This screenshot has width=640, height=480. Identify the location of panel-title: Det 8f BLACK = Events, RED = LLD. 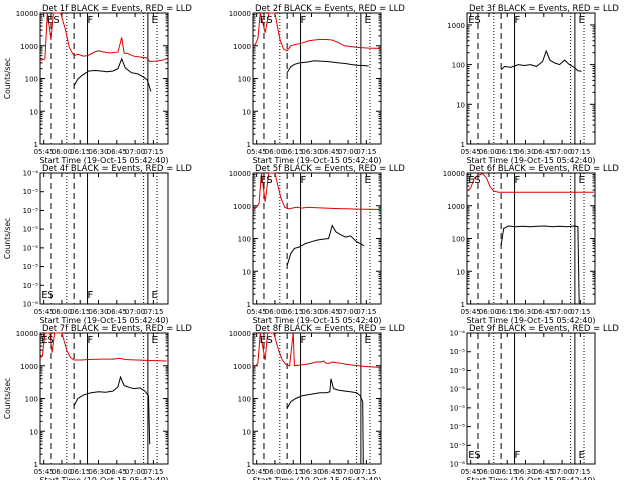
(330, 329).